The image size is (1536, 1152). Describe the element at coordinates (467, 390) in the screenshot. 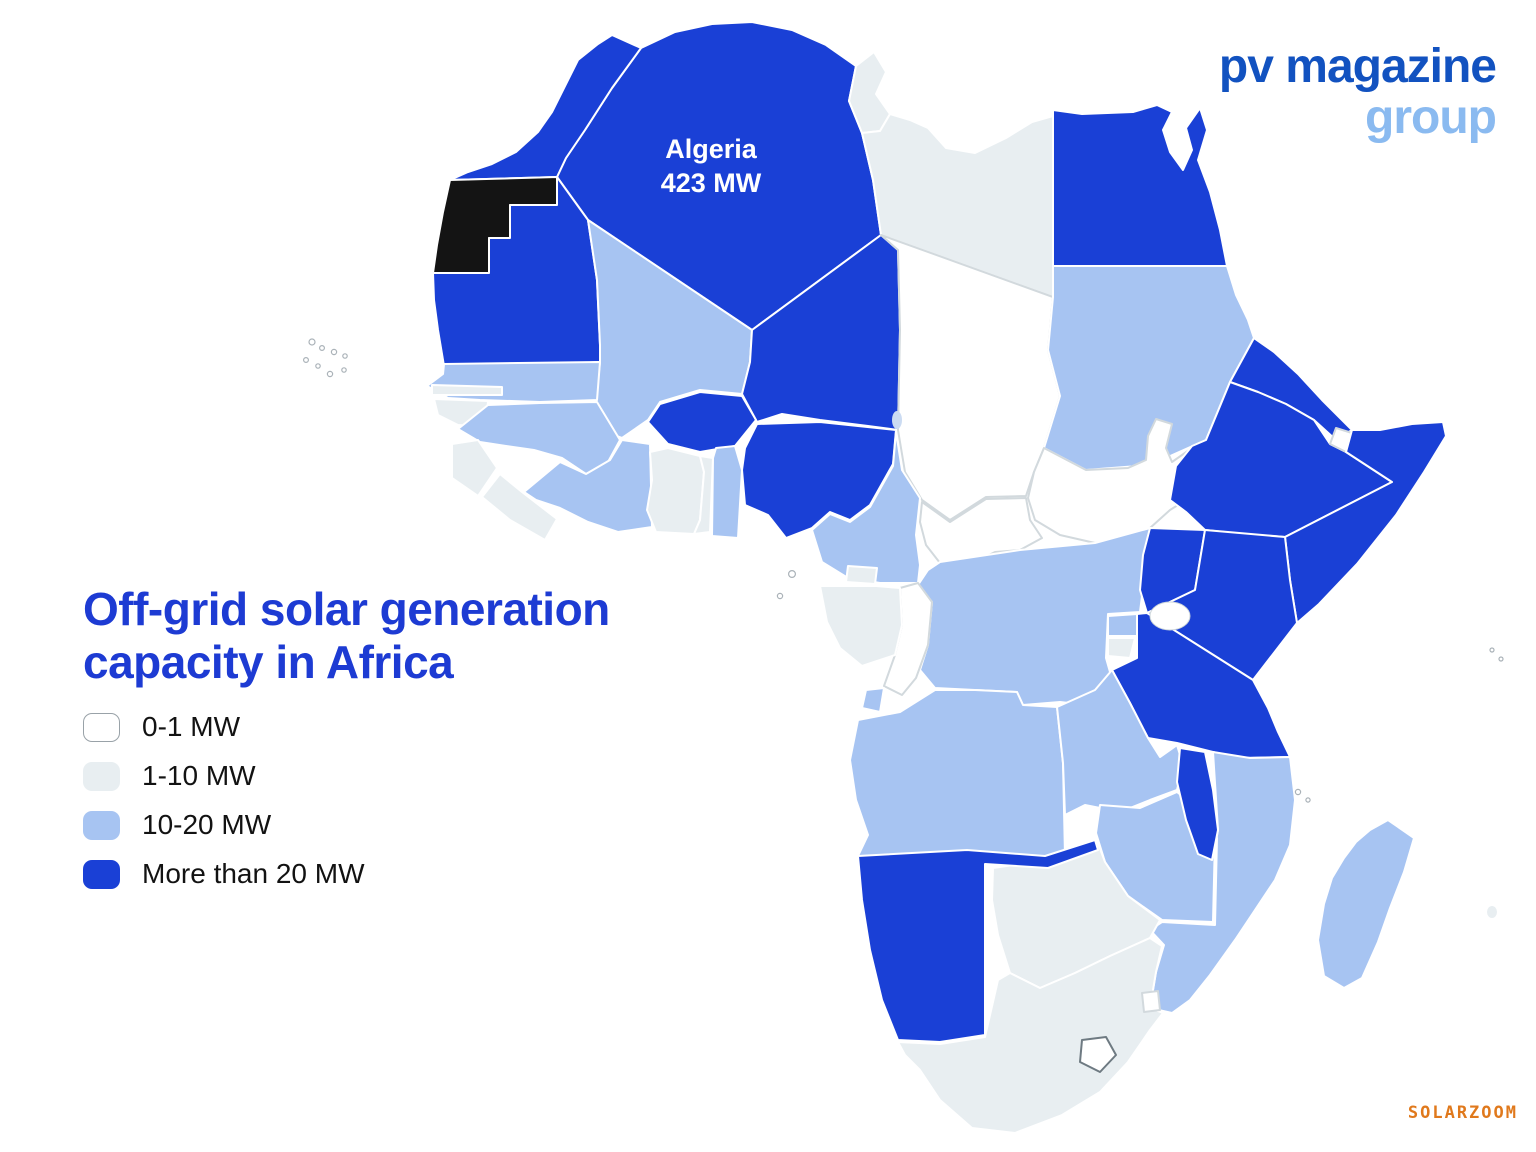

I see `country-gambia` at that location.